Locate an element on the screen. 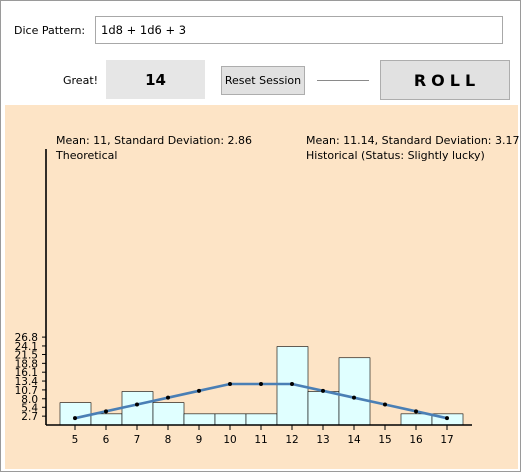  x-tick-label: 9 is located at coordinates (199, 440).